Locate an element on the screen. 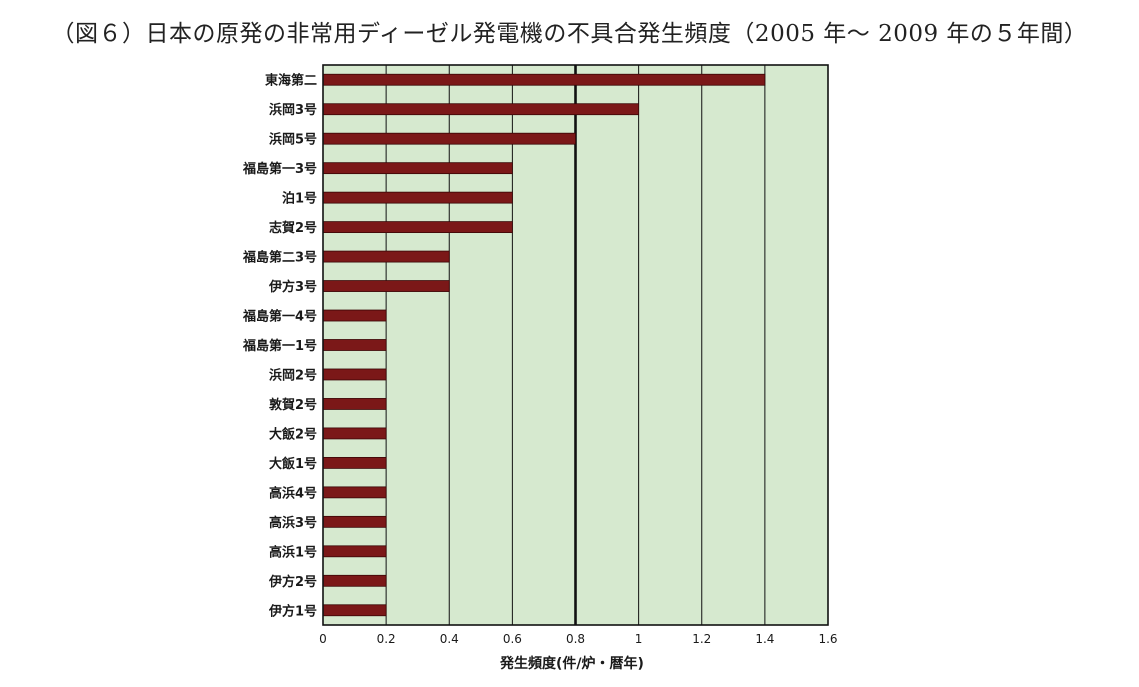 This screenshot has width=1139, height=687. category-label: 高浜4号 is located at coordinates (293, 493).